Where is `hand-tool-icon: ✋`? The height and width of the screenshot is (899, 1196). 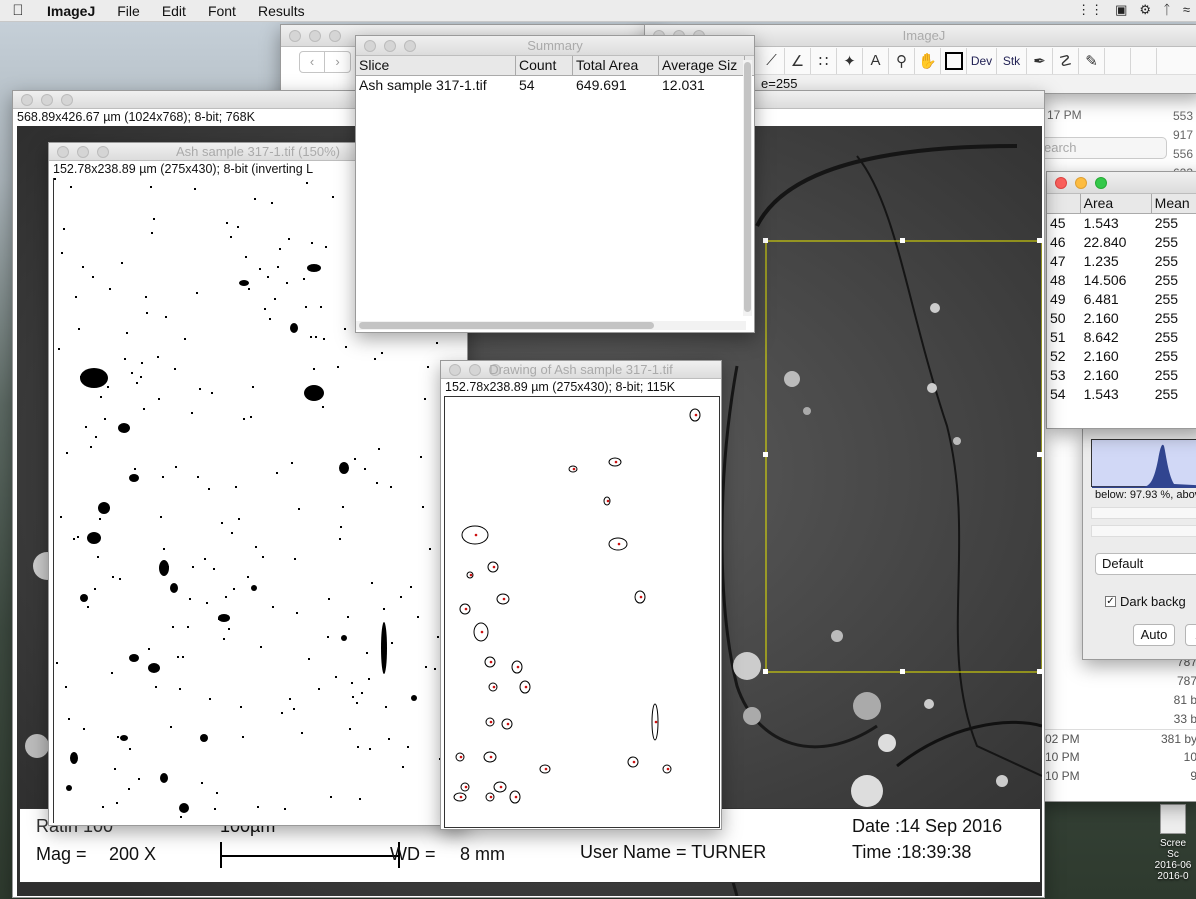 hand-tool-icon: ✋ is located at coordinates (928, 60).